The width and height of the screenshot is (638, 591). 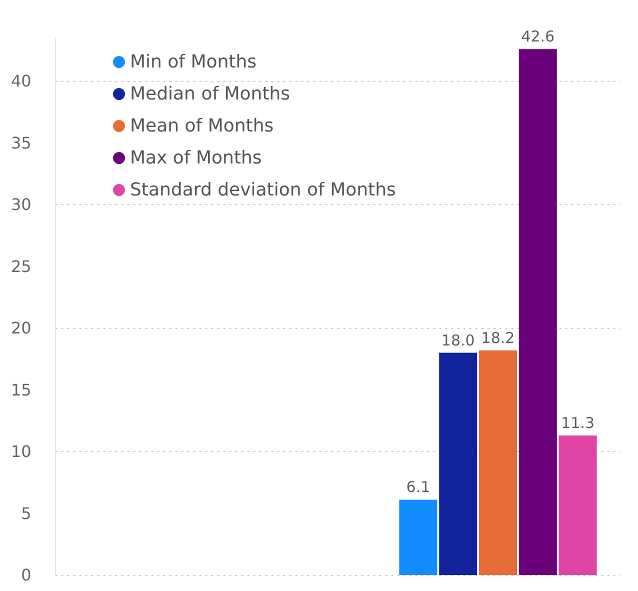 What do you see at coordinates (498, 337) in the screenshot?
I see `data-label: 18.2` at bounding box center [498, 337].